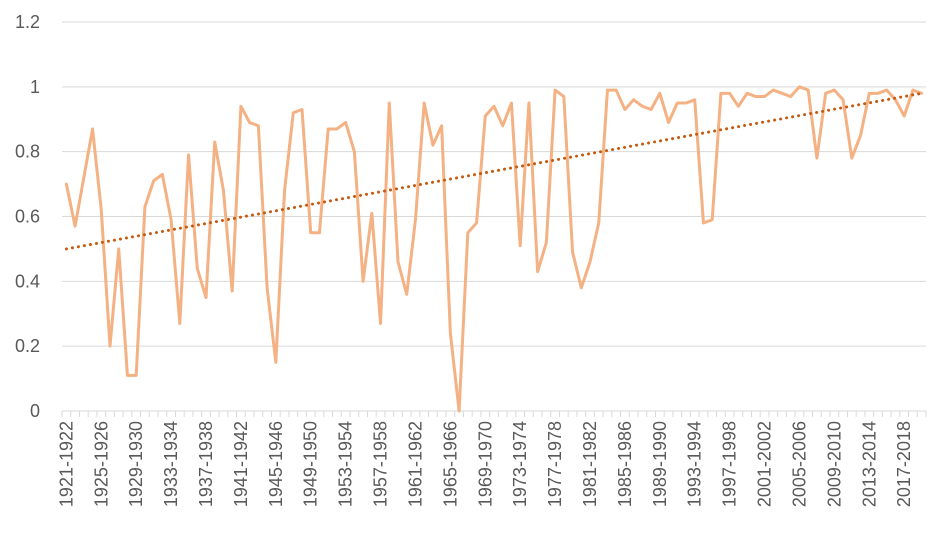  I want to click on x-tick-label: 1933-1934, so click(171, 464).